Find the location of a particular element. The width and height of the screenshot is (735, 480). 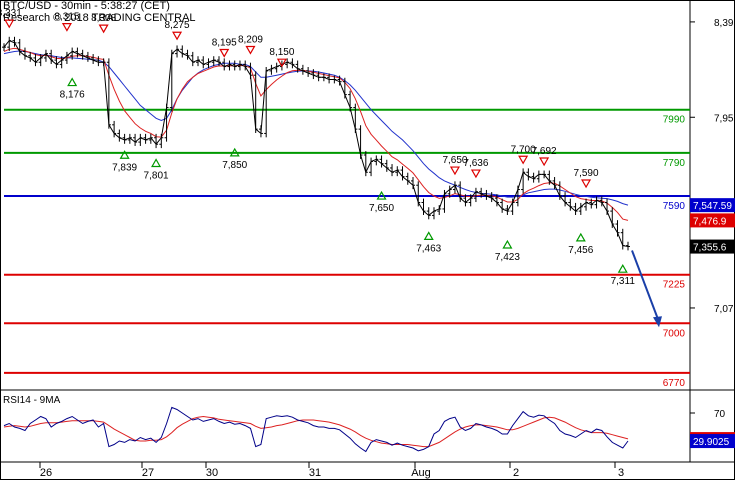

x-tick-label: Aug is located at coordinates (421, 473).